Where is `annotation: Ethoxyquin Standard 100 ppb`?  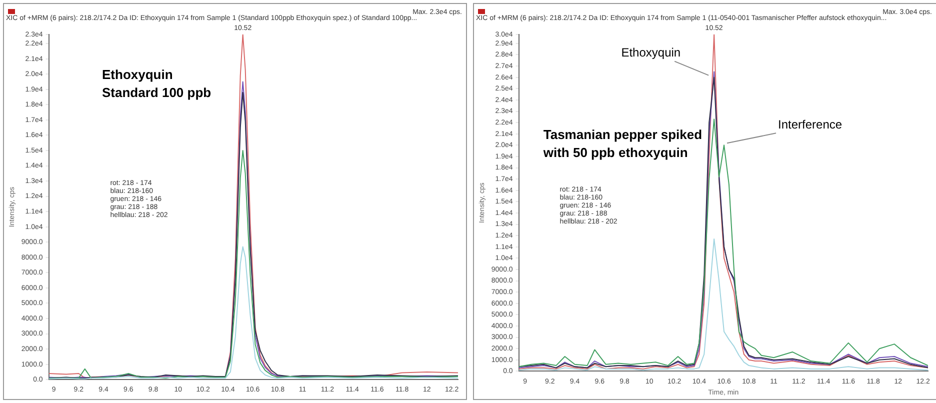 annotation: Ethoxyquin Standard 100 ppb is located at coordinates (157, 83).